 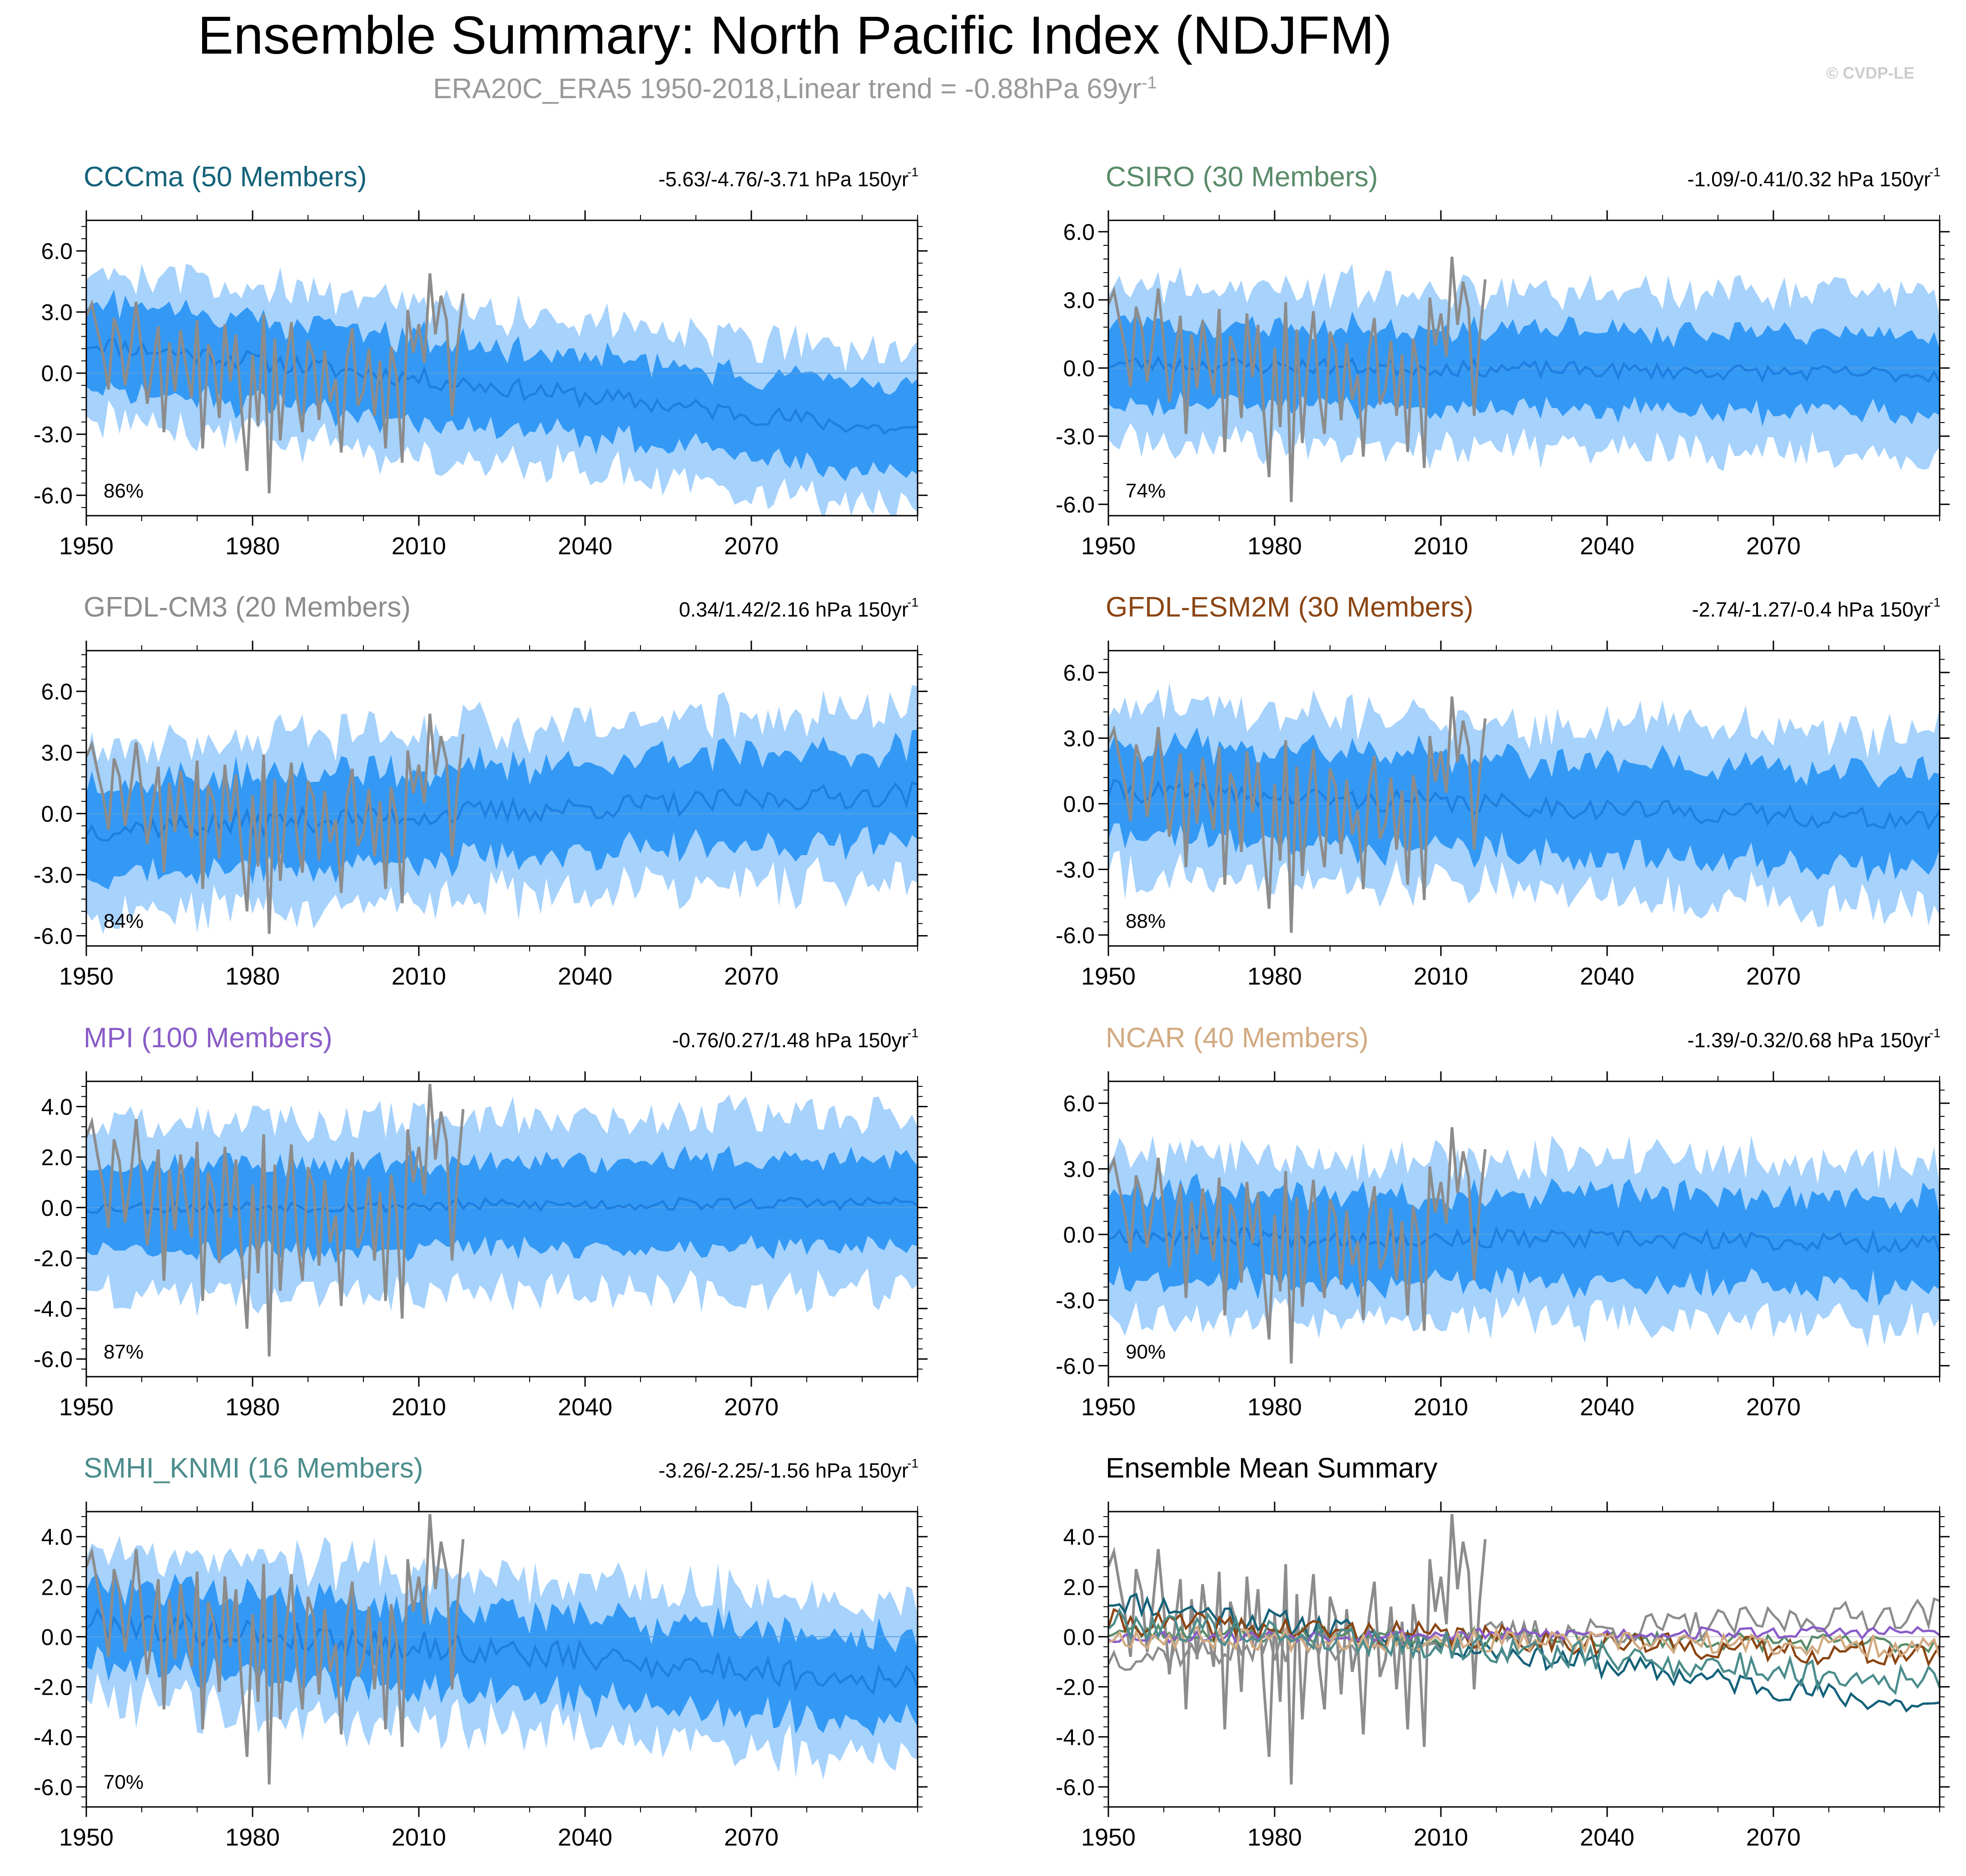 I want to click on percent-label: 74%, so click(x=1146, y=491).